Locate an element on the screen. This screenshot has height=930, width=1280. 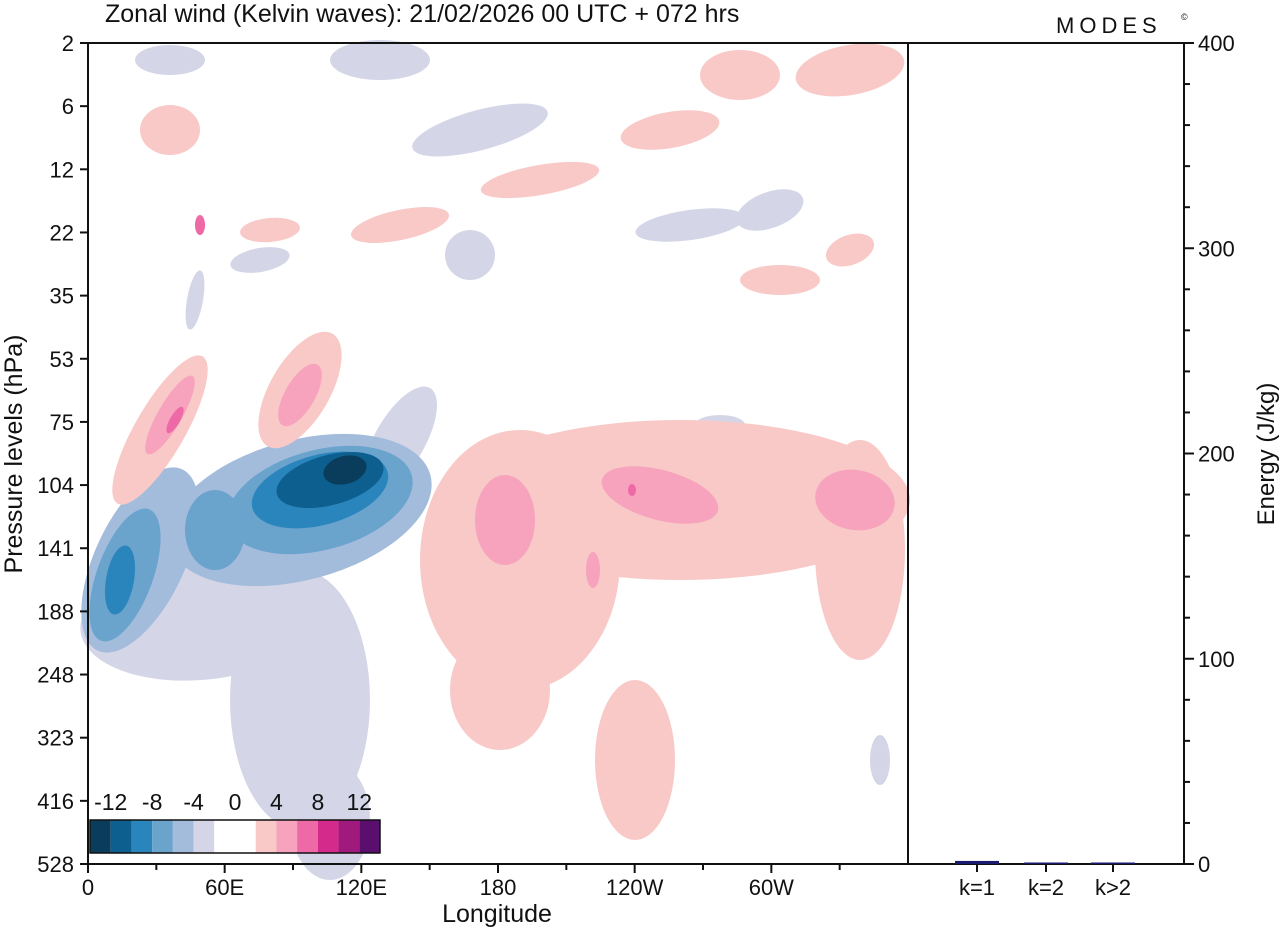
energy-tick-label: 100 is located at coordinates (1216, 659).